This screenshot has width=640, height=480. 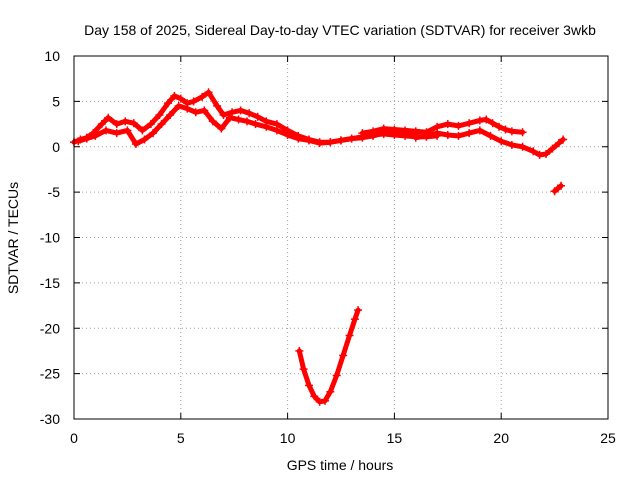 What do you see at coordinates (395, 438) in the screenshot?
I see `x-tick-label-3: 15` at bounding box center [395, 438].